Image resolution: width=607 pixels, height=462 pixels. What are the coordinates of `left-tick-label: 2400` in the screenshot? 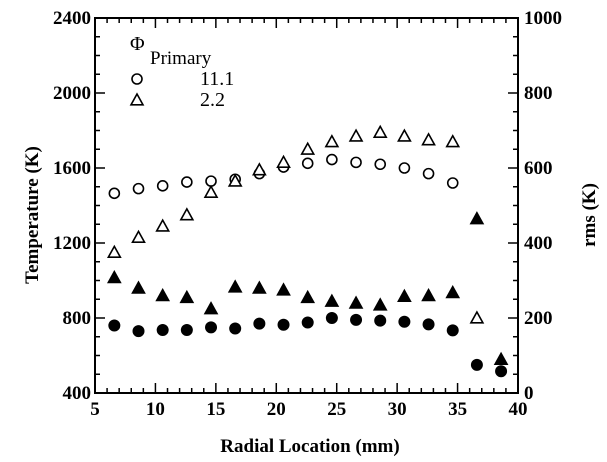 It's located at (72, 18).